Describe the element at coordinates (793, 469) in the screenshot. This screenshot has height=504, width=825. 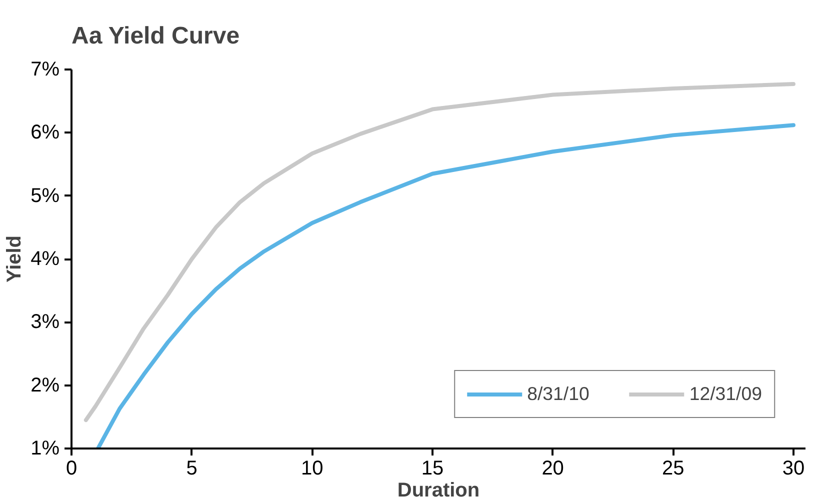
I see `x-tick-label: 30` at that location.